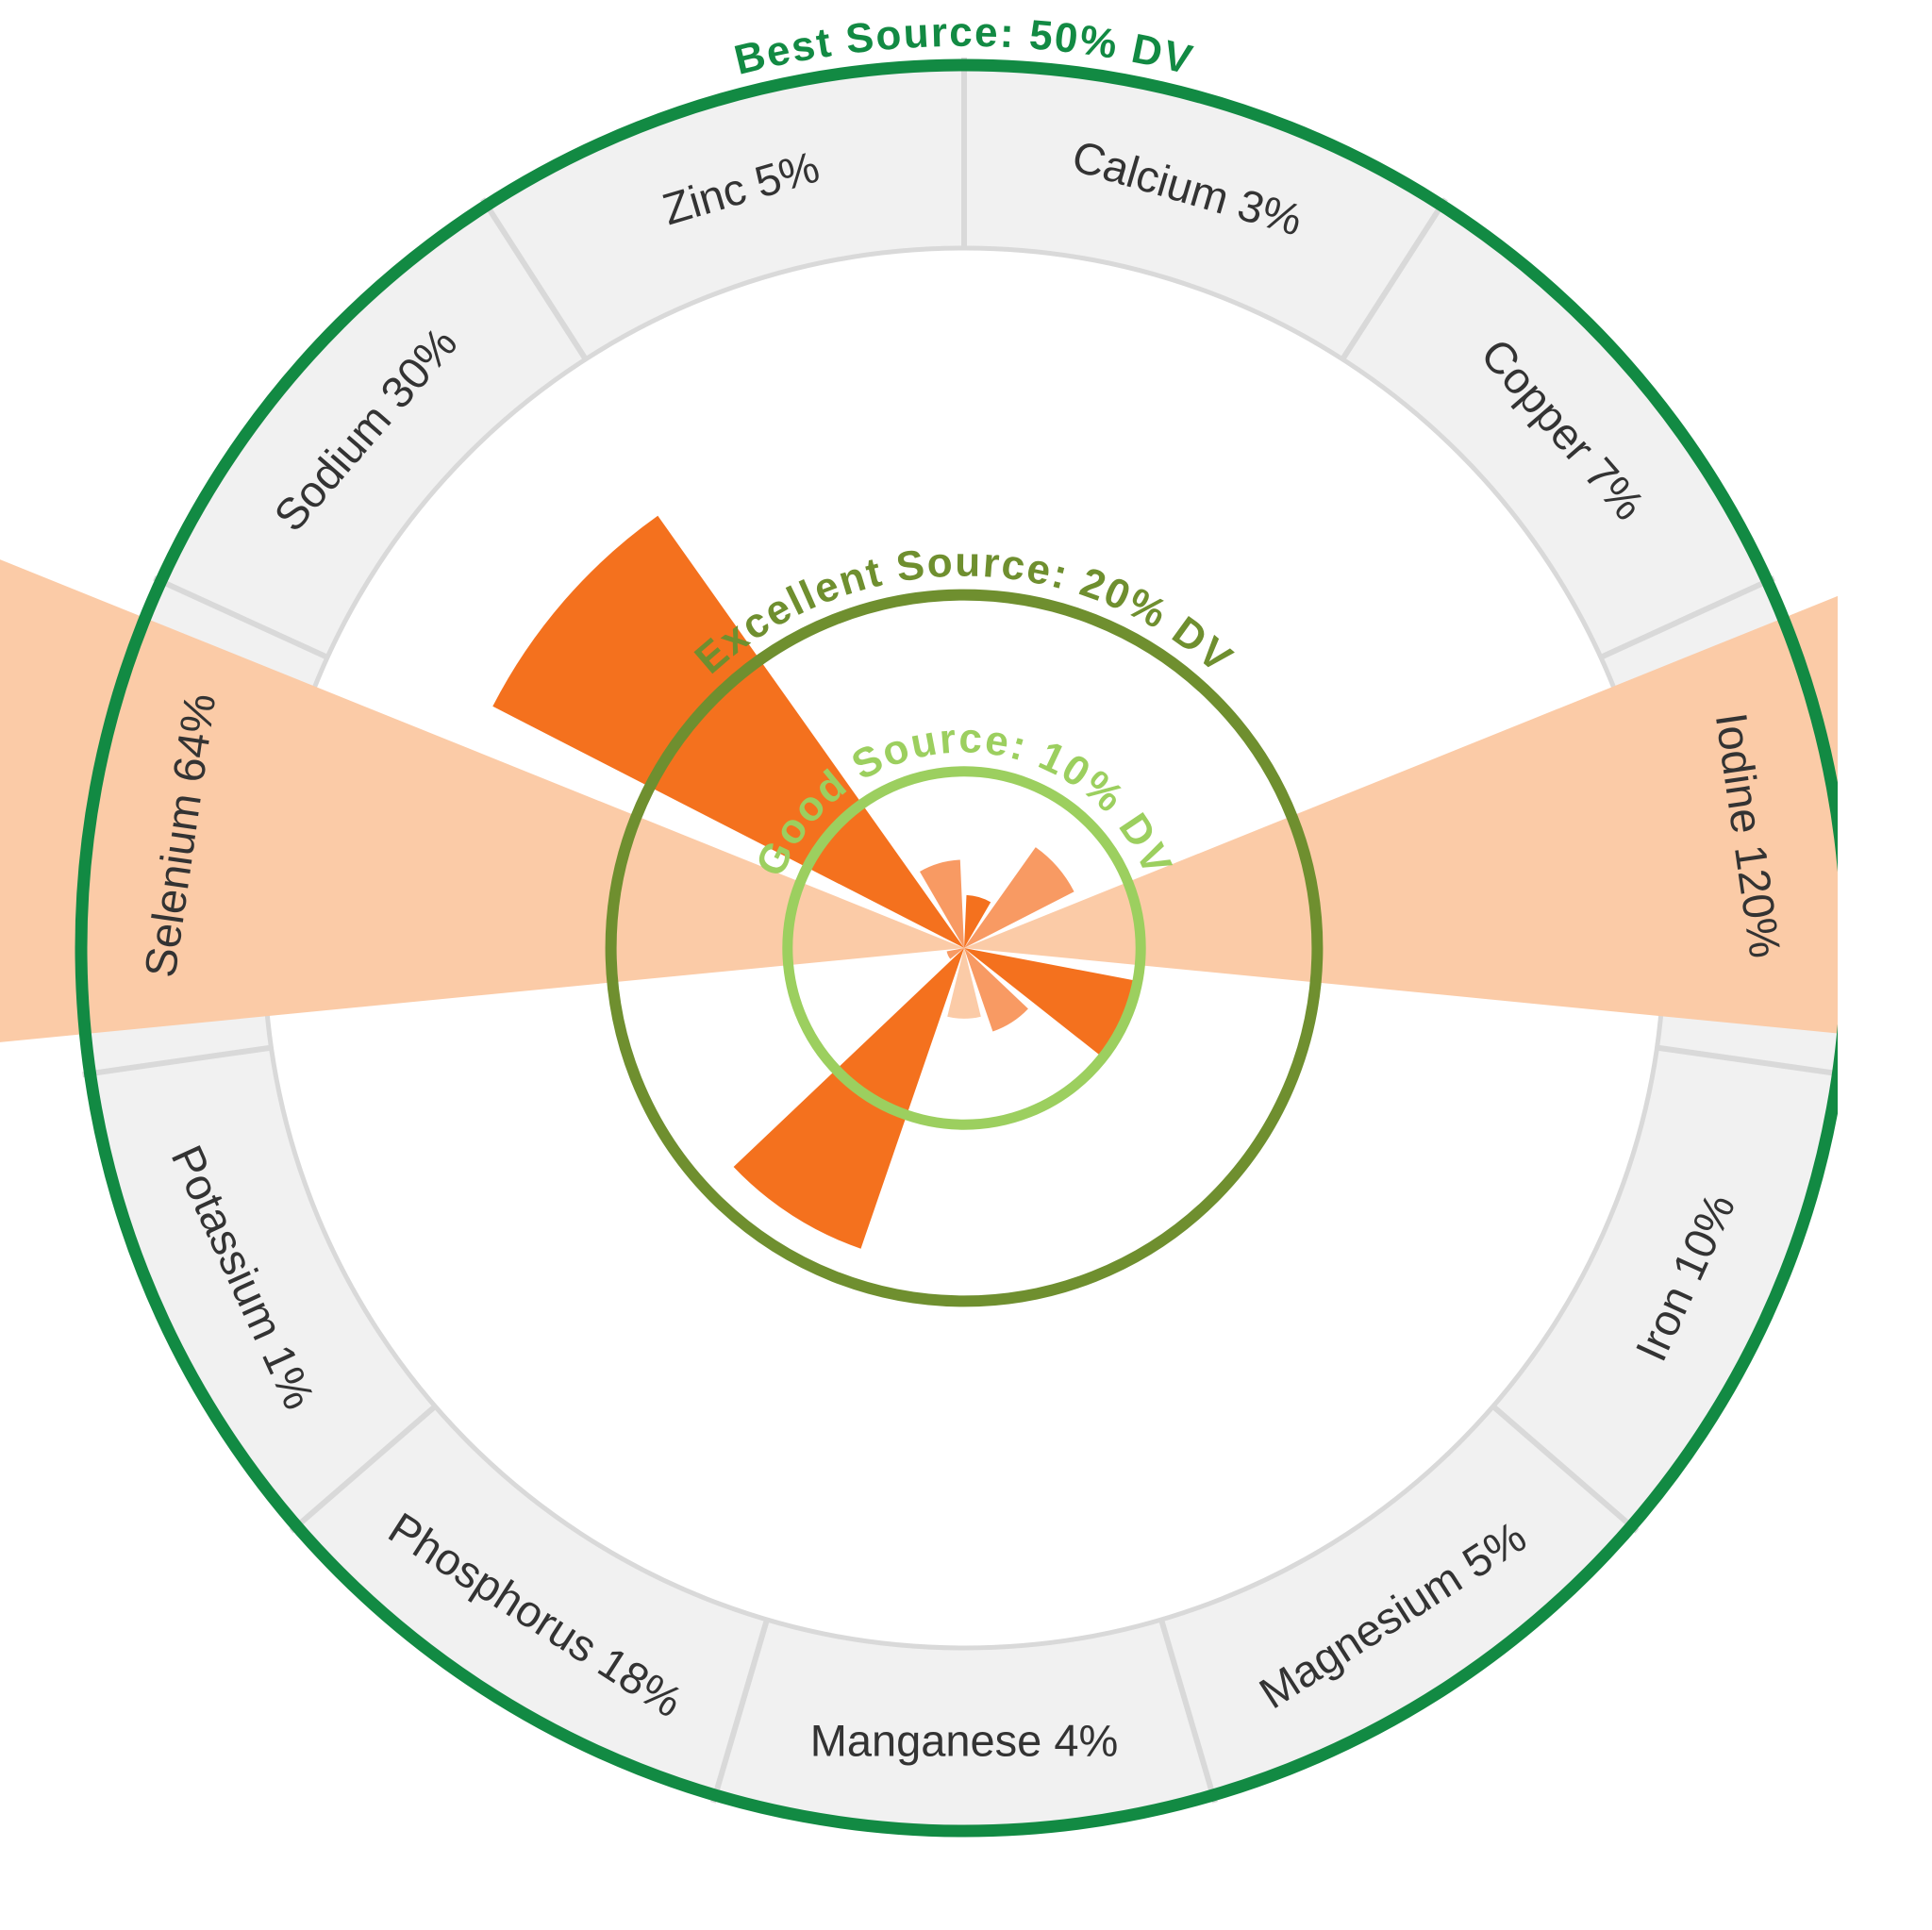 This screenshot has width=1932, height=1930. Describe the element at coordinates (964, 983) in the screenshot. I see `wedge-manganese` at that location.